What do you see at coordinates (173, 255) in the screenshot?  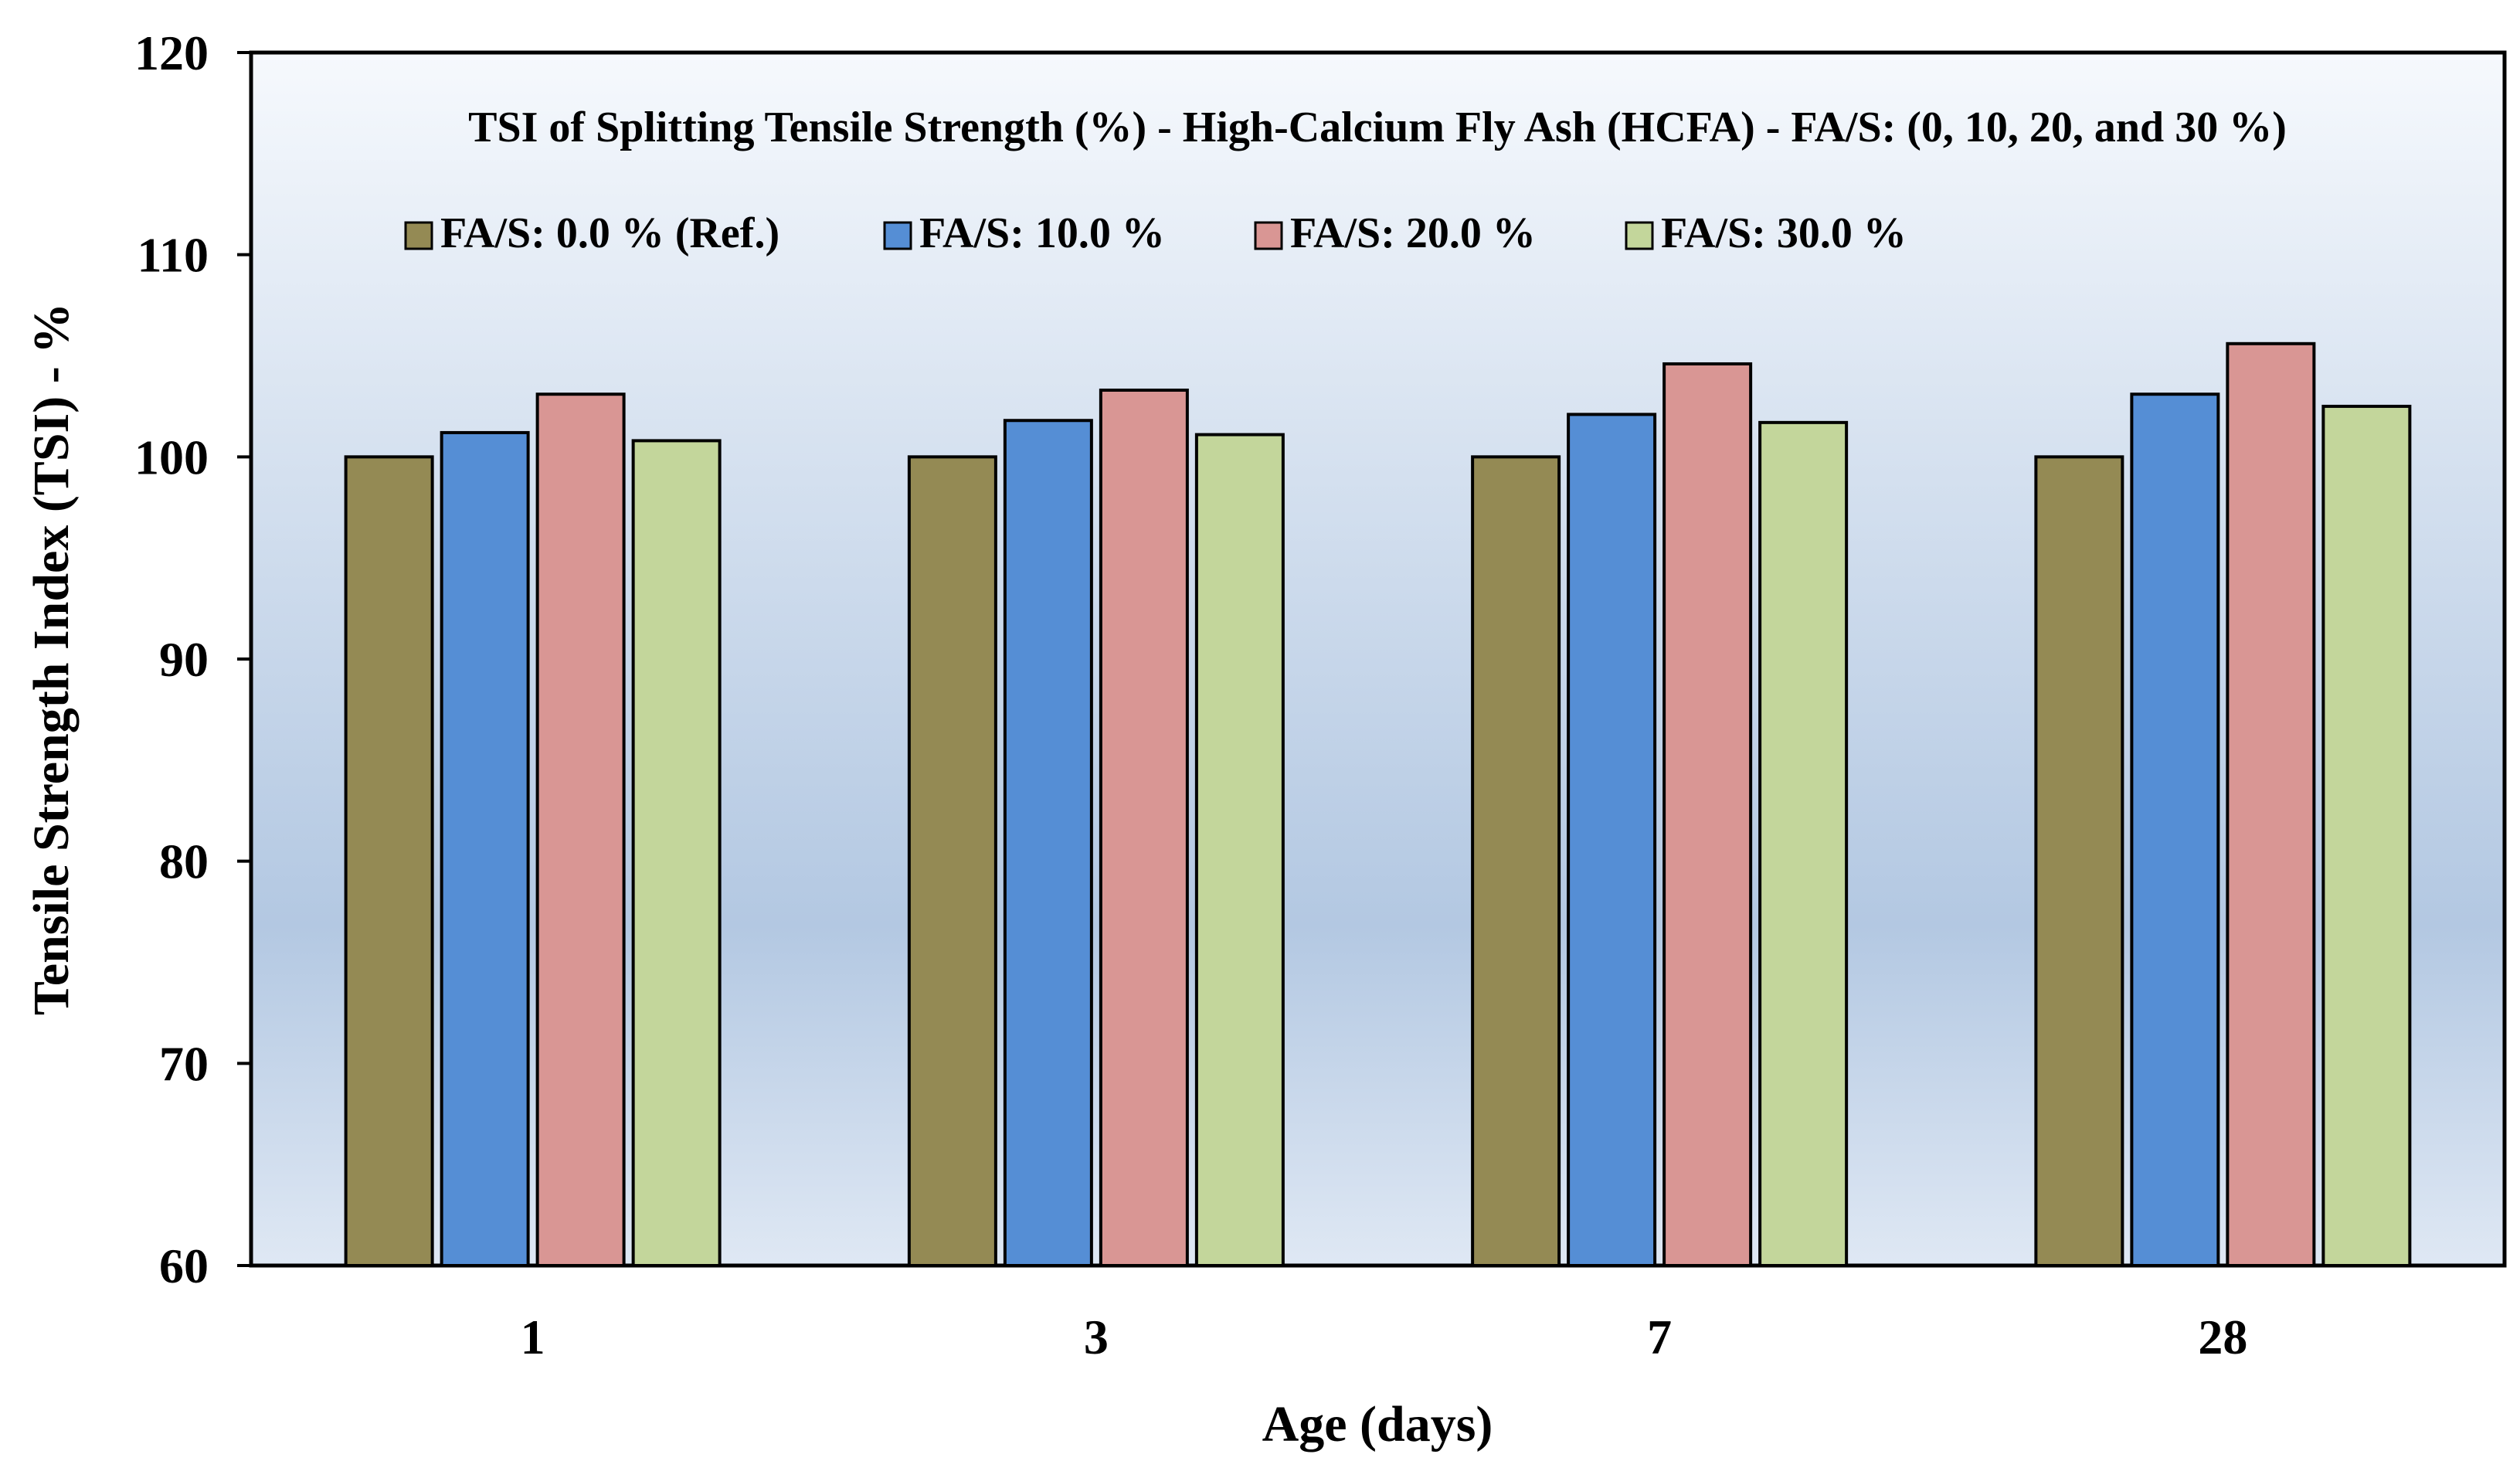 I see `y-tick-label: 110` at bounding box center [173, 255].